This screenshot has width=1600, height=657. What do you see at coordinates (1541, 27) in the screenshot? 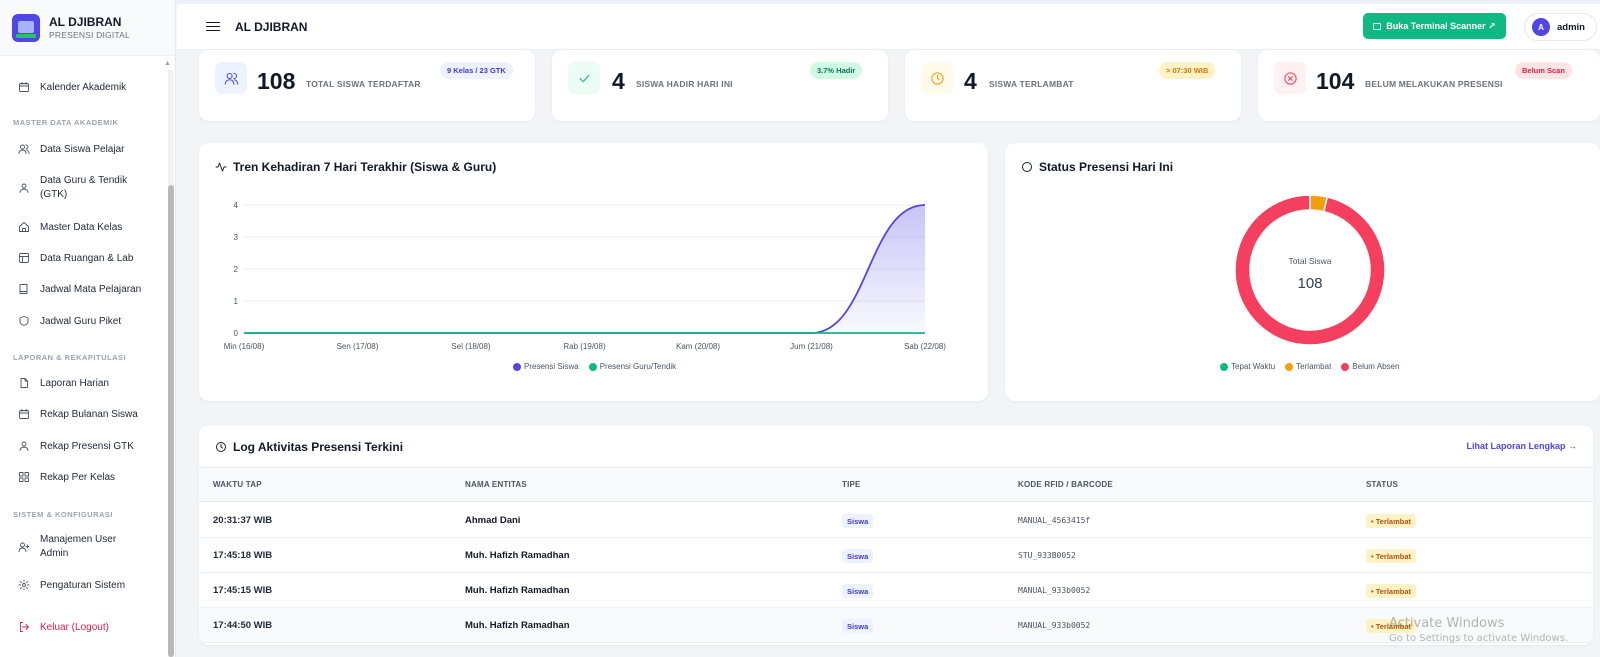
I see `avatar: A` at bounding box center [1541, 27].